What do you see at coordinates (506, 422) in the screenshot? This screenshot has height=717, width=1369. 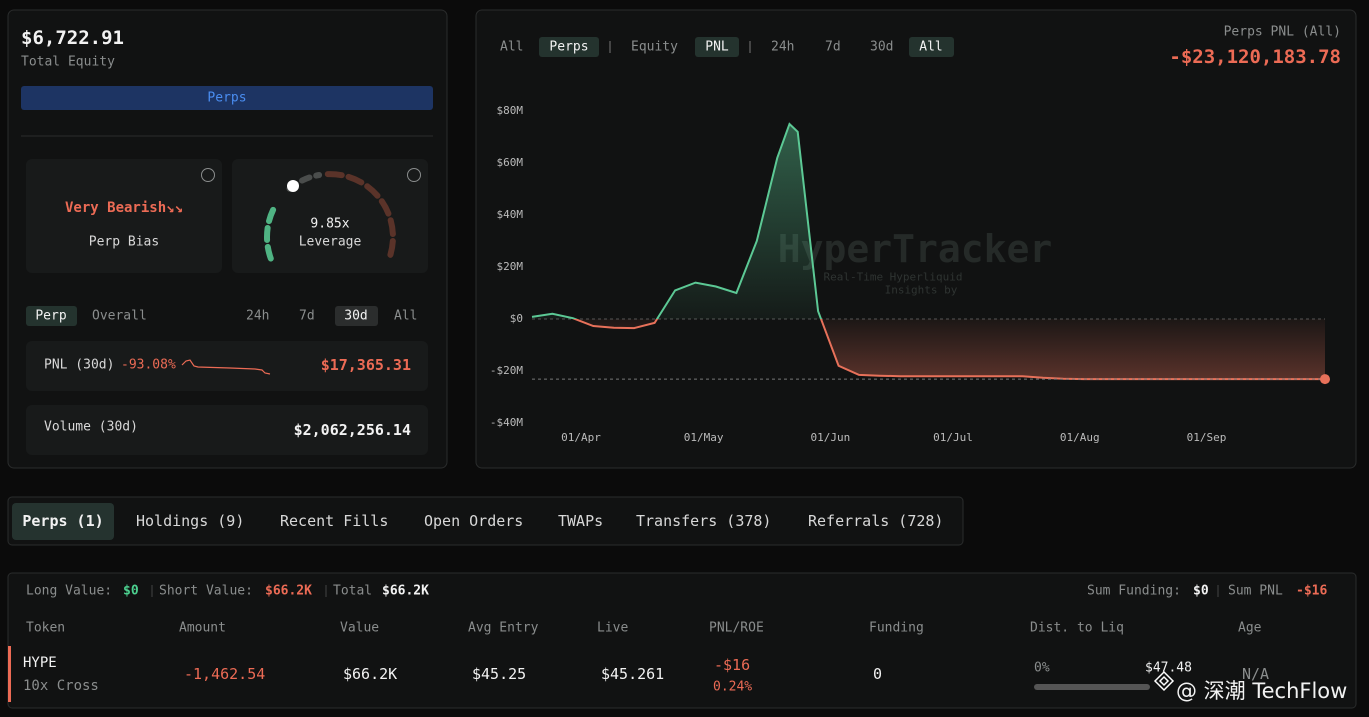 I see `y-tick-label: -$40M` at bounding box center [506, 422].